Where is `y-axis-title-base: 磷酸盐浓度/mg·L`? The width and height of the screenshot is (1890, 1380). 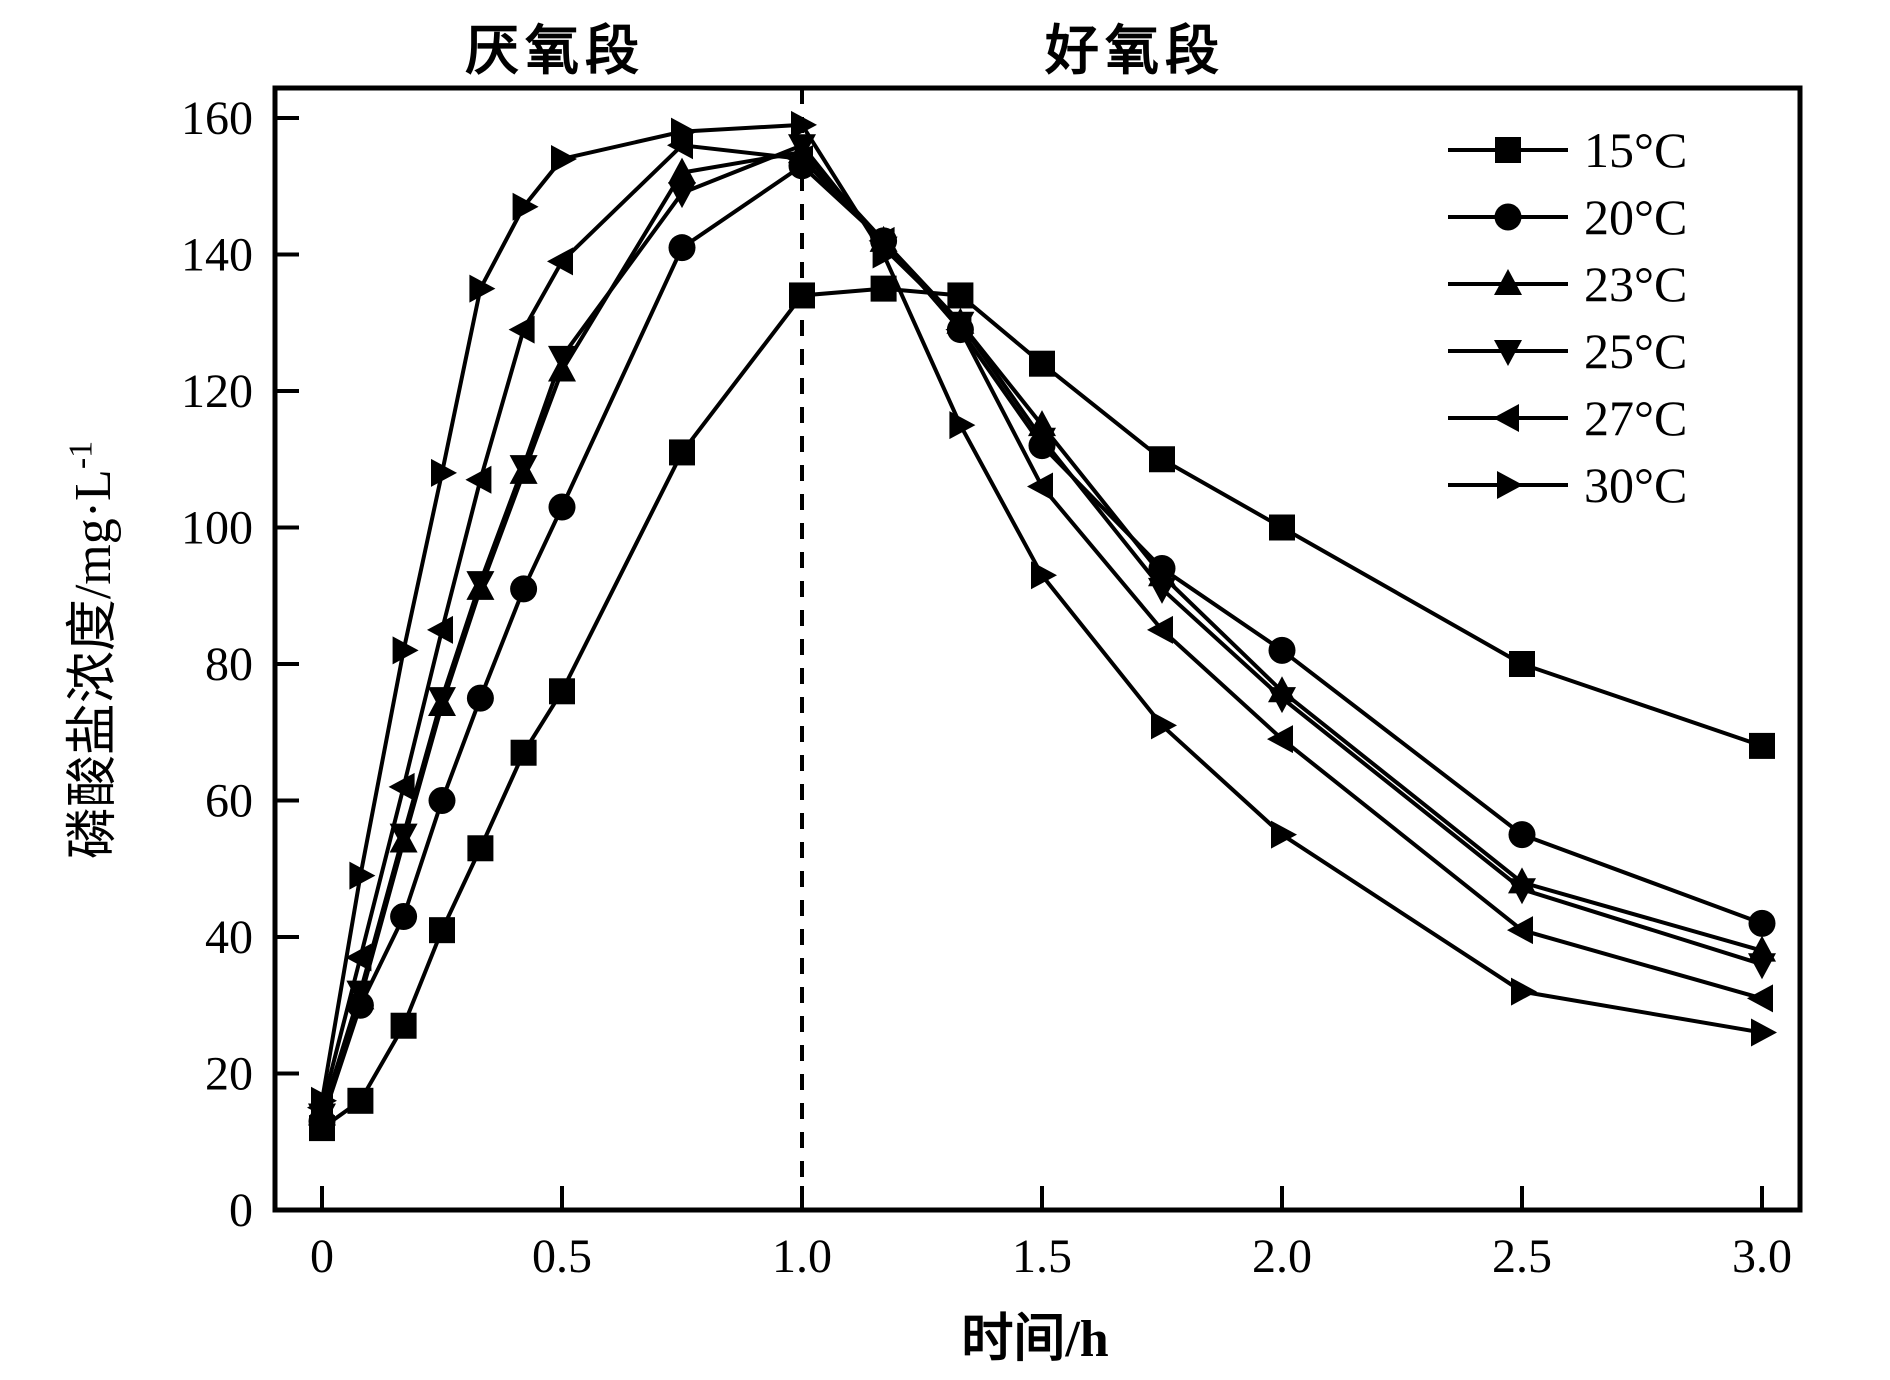 y-axis-title-base: 磷酸盐浓度/mg·L is located at coordinates (93, 664).